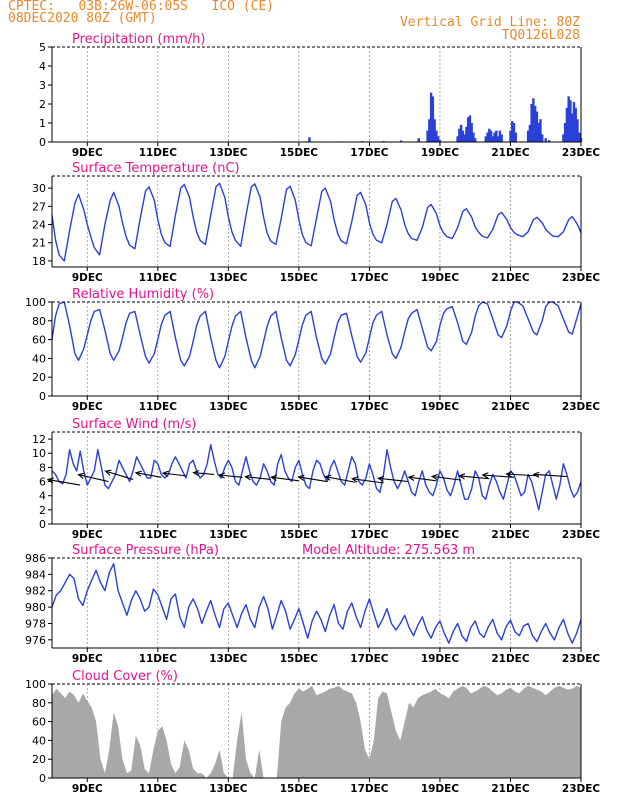 The height and width of the screenshot is (800, 618). Describe the element at coordinates (42, 482) in the screenshot. I see `y-tick-label: 6` at that location.